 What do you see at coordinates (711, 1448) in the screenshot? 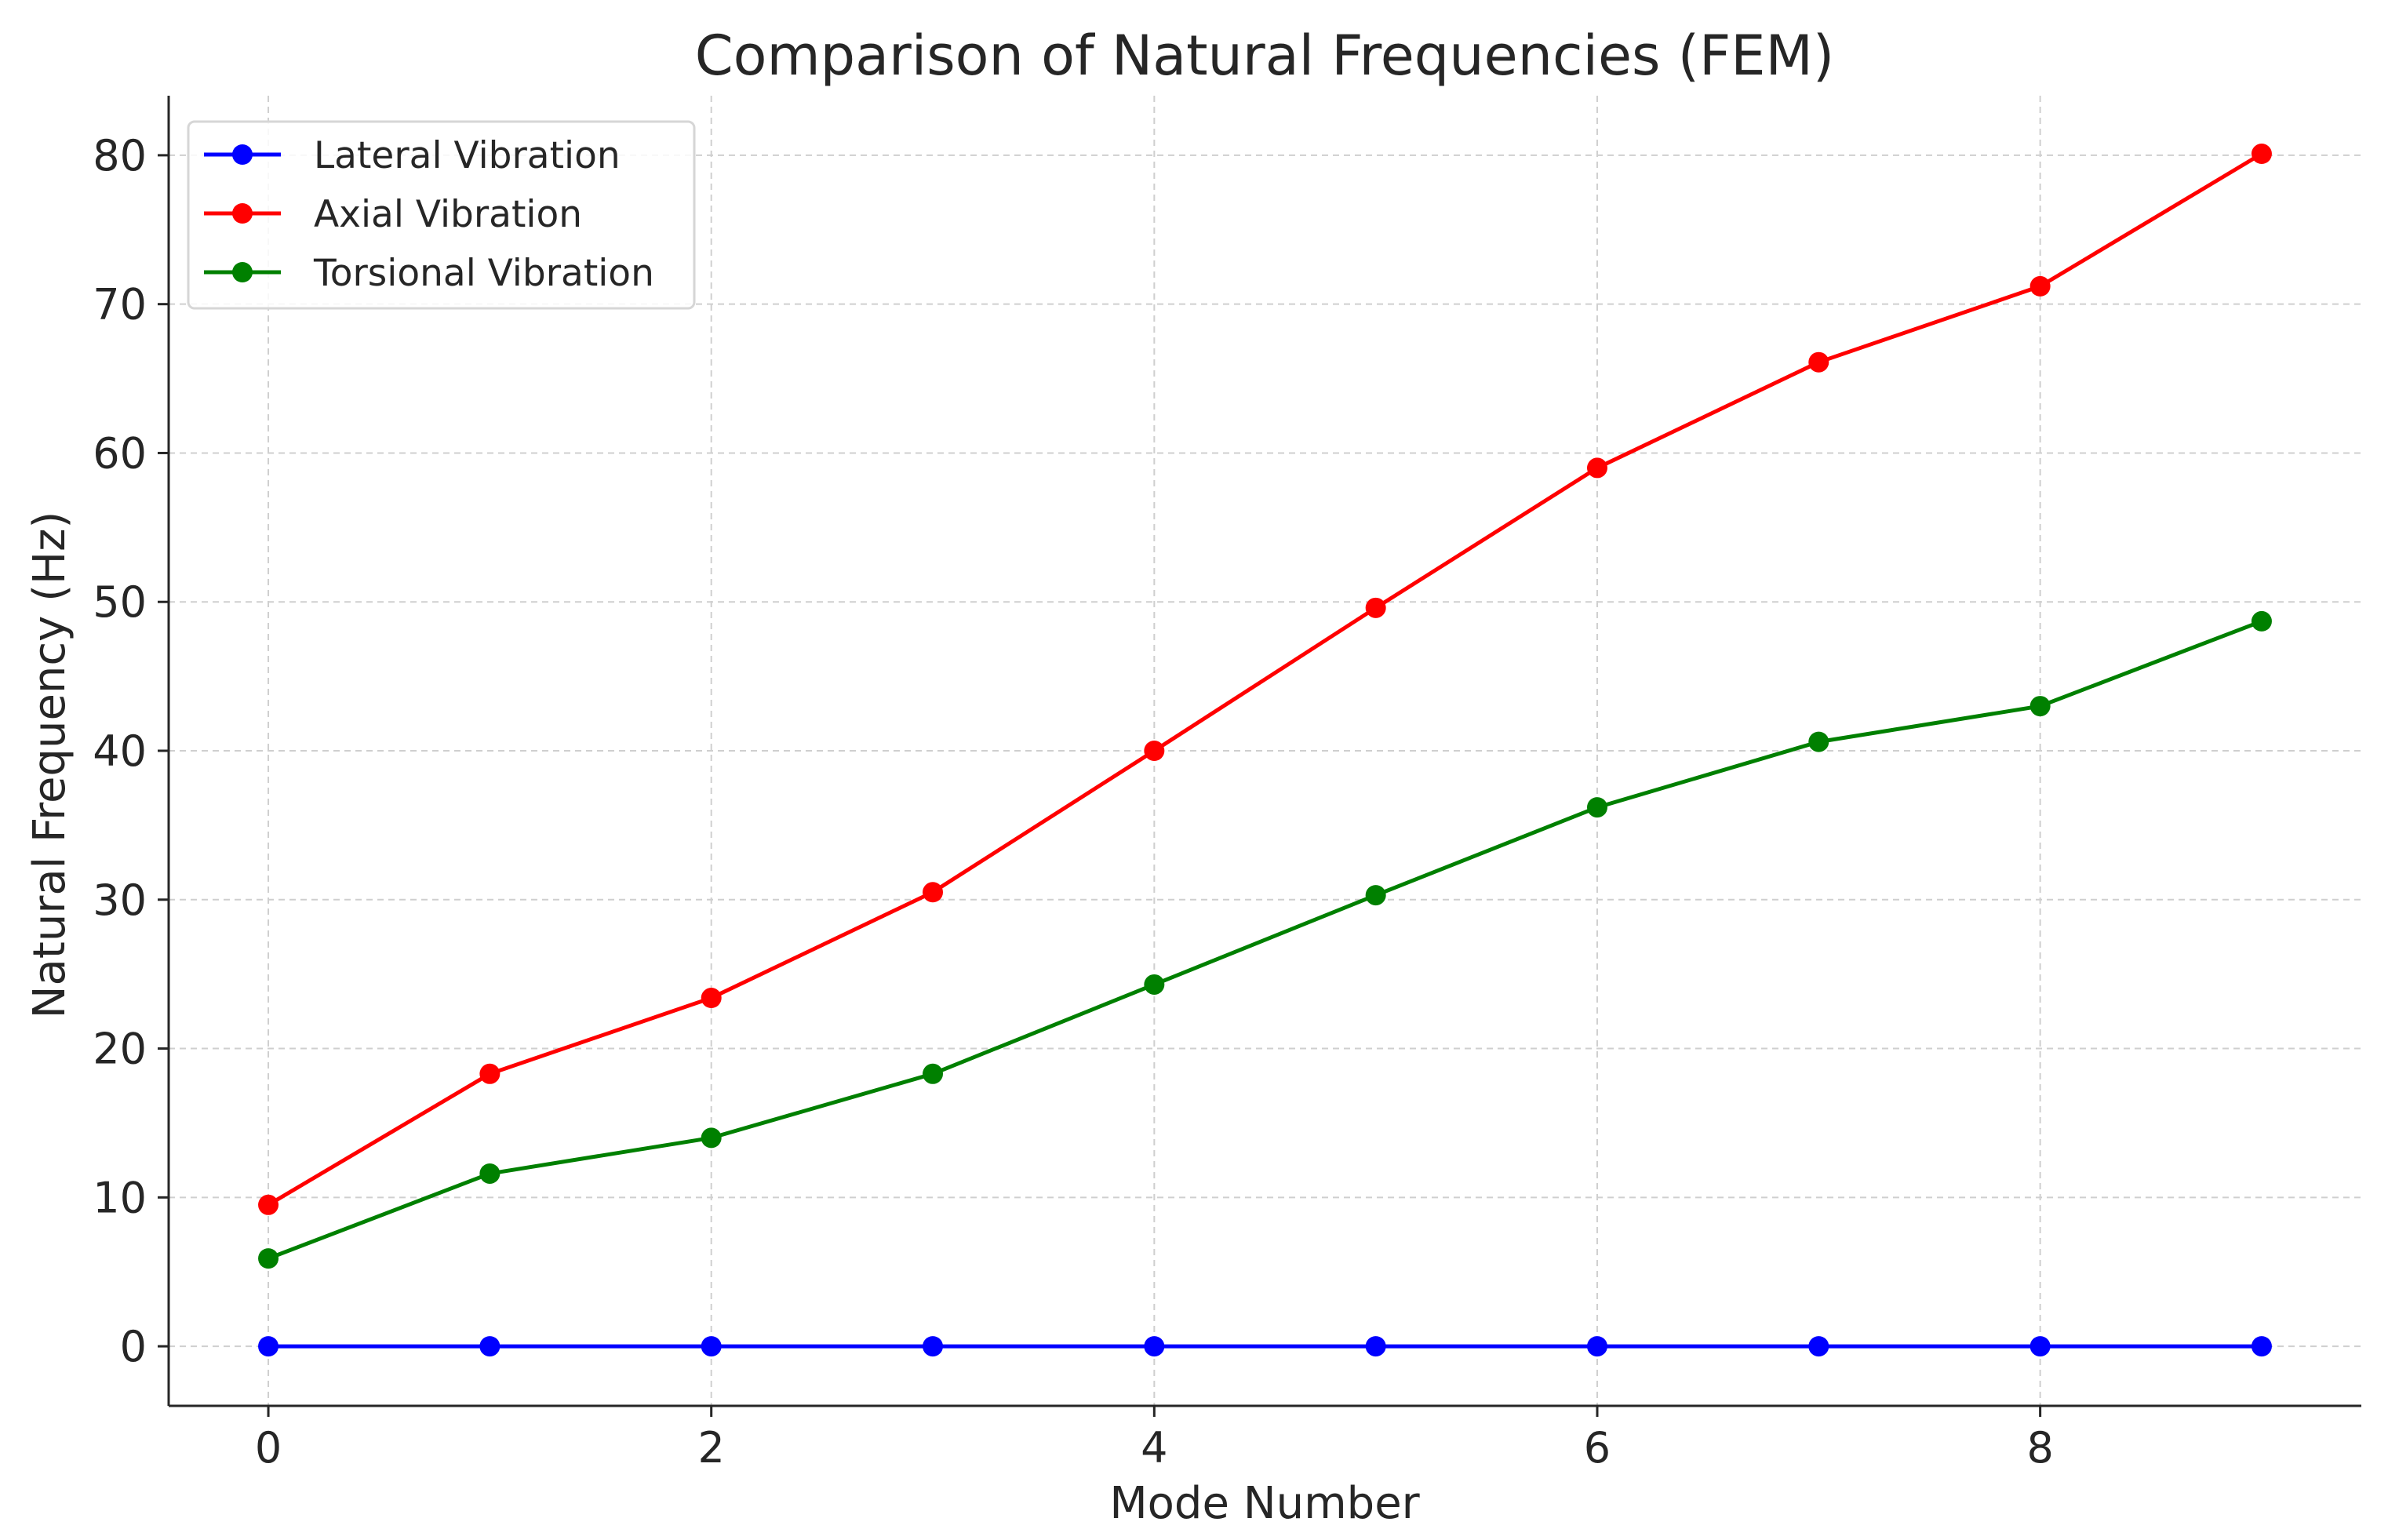
I see `x-tick-label: 2` at bounding box center [711, 1448].